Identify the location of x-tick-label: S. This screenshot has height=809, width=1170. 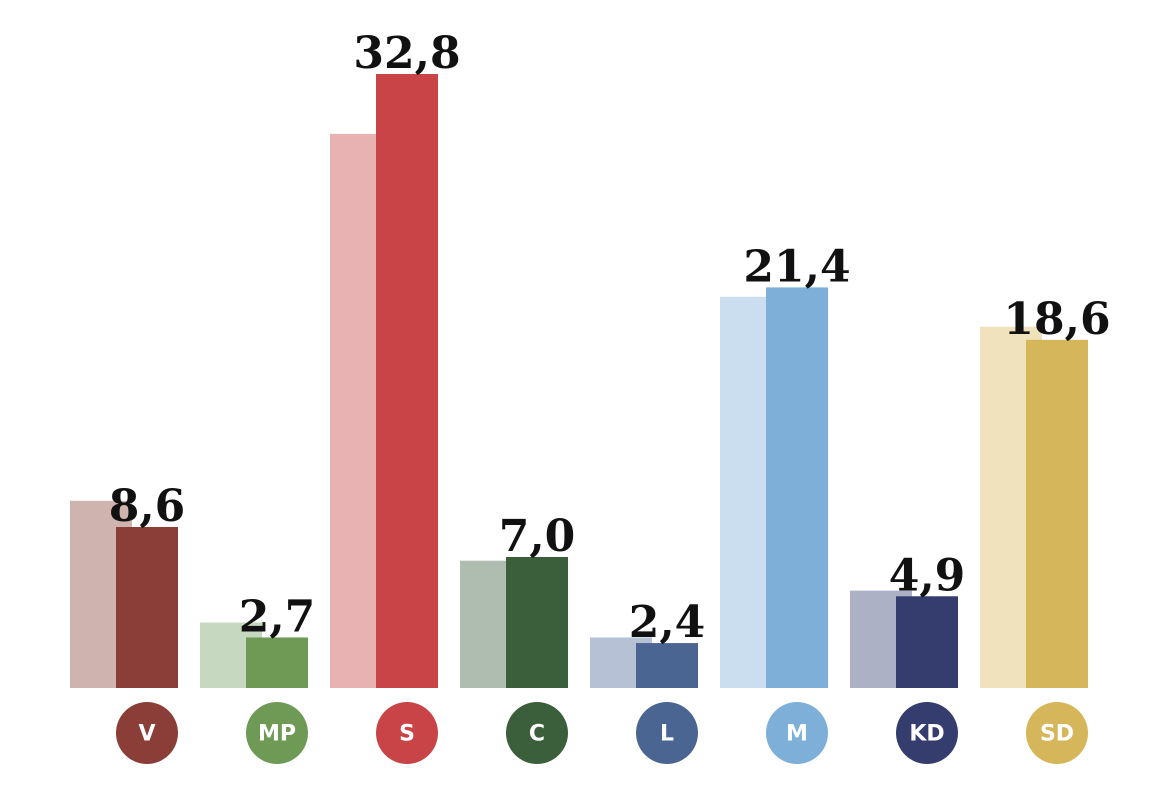
(407, 734).